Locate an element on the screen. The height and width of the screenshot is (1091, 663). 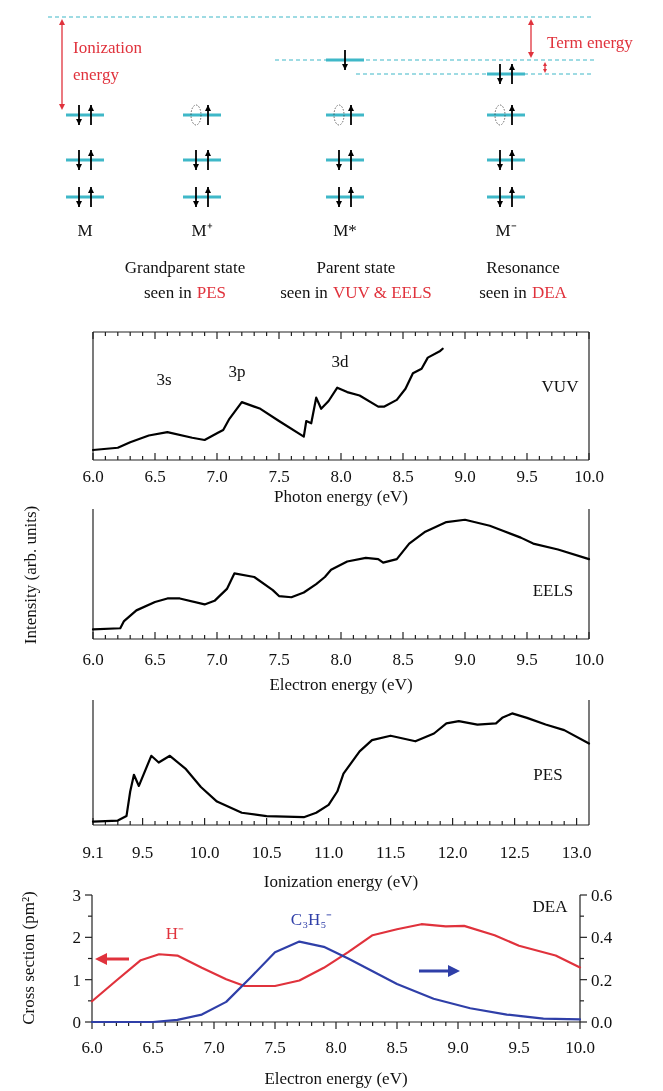
text: Ionization energy is located at coordinates (108, 61).